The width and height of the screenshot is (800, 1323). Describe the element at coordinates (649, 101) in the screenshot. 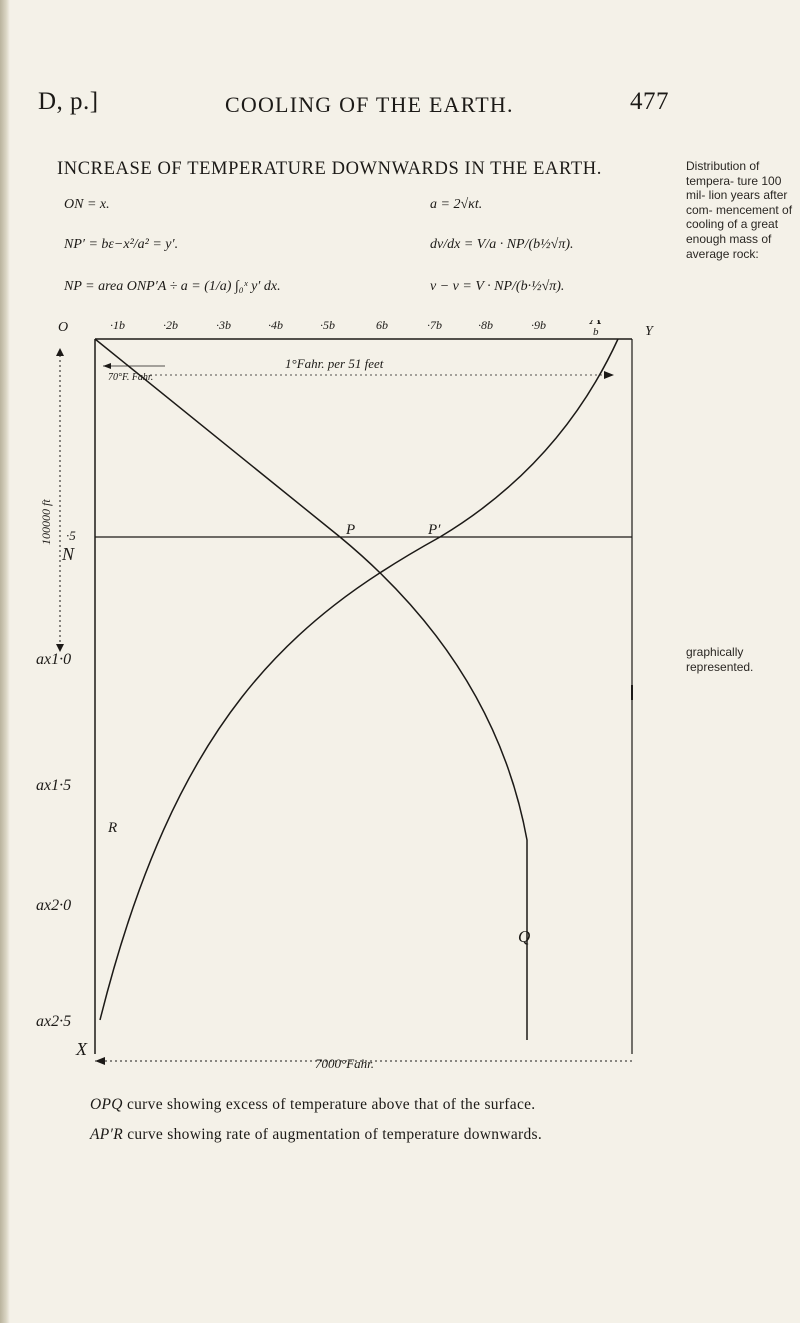

I see `page-number: 477` at that location.